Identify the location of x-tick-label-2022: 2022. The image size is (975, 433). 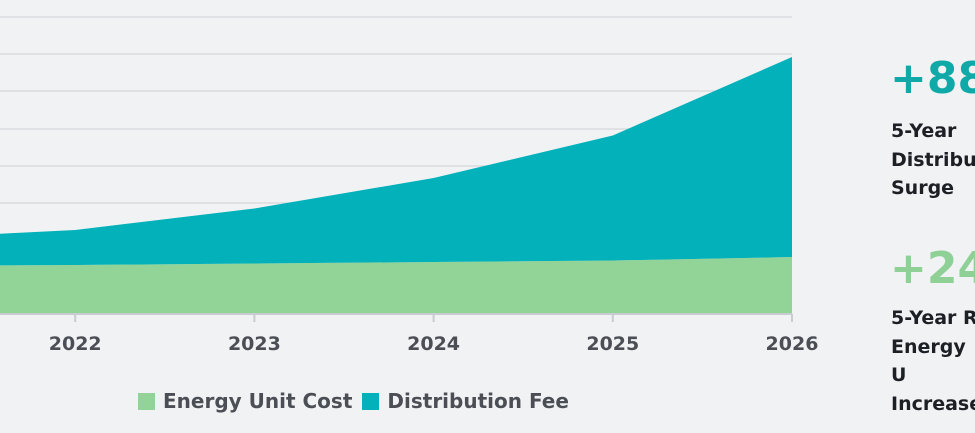
(75, 344).